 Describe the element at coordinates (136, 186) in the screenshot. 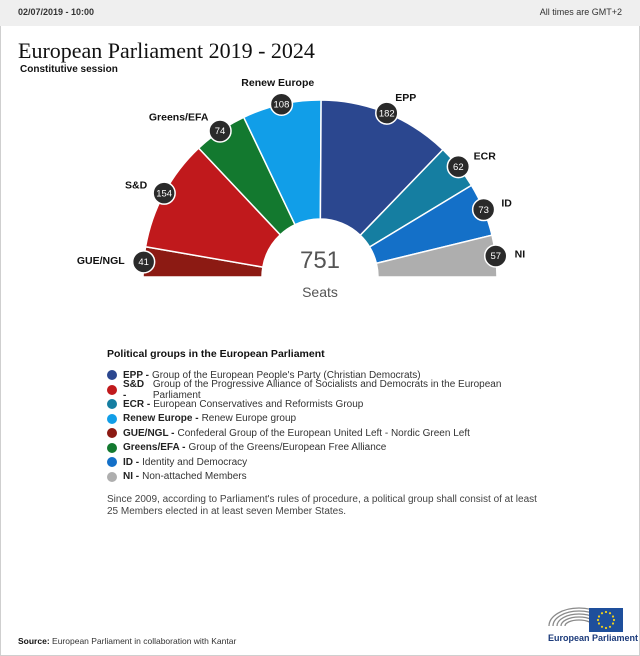

I see `group-label: S&D` at that location.